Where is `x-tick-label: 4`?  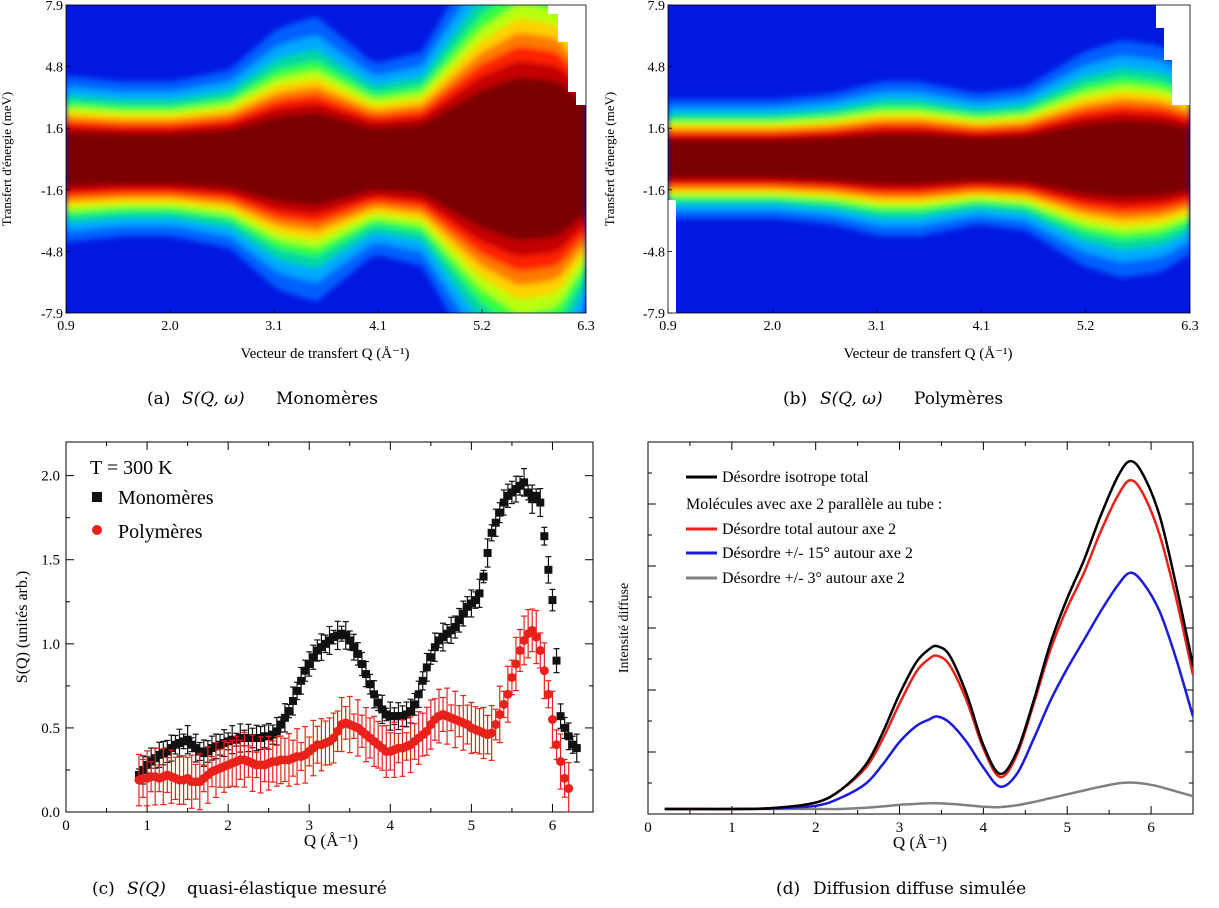 x-tick-label: 4 is located at coordinates (391, 826).